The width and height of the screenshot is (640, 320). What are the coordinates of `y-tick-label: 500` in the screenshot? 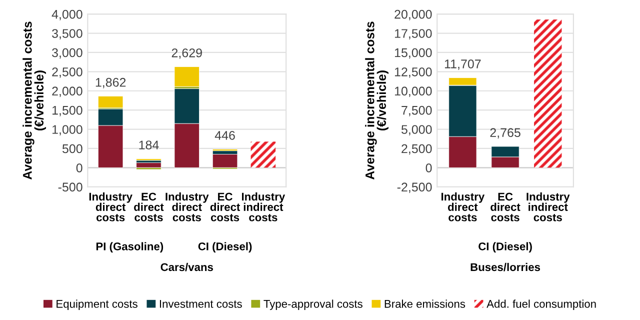 It's located at (72, 149).